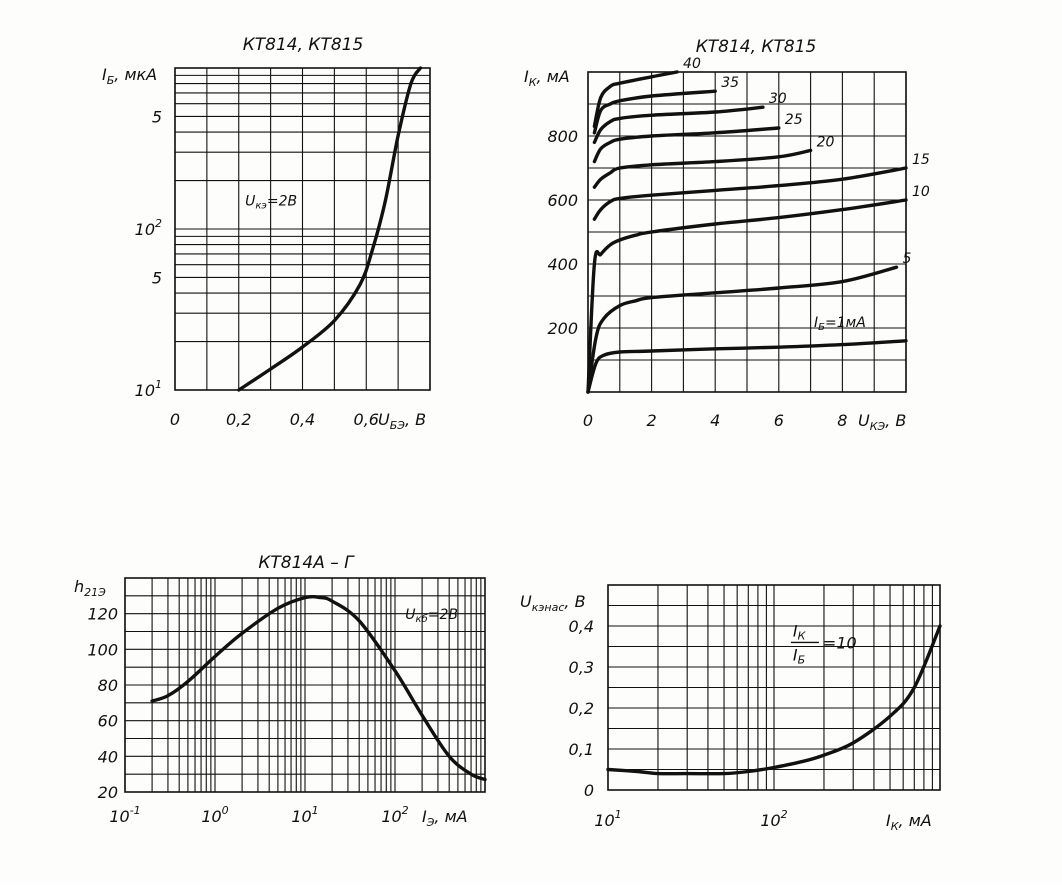  What do you see at coordinates (715, 420) in the screenshot?
I see `x-tick-label: 4` at bounding box center [715, 420].